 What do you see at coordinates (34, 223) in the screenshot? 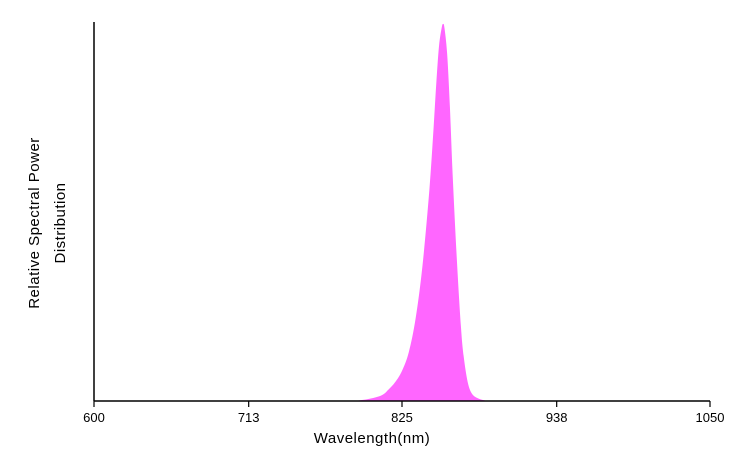
I see `y-axis-label-line-1: Relative Spectral Power` at bounding box center [34, 223].